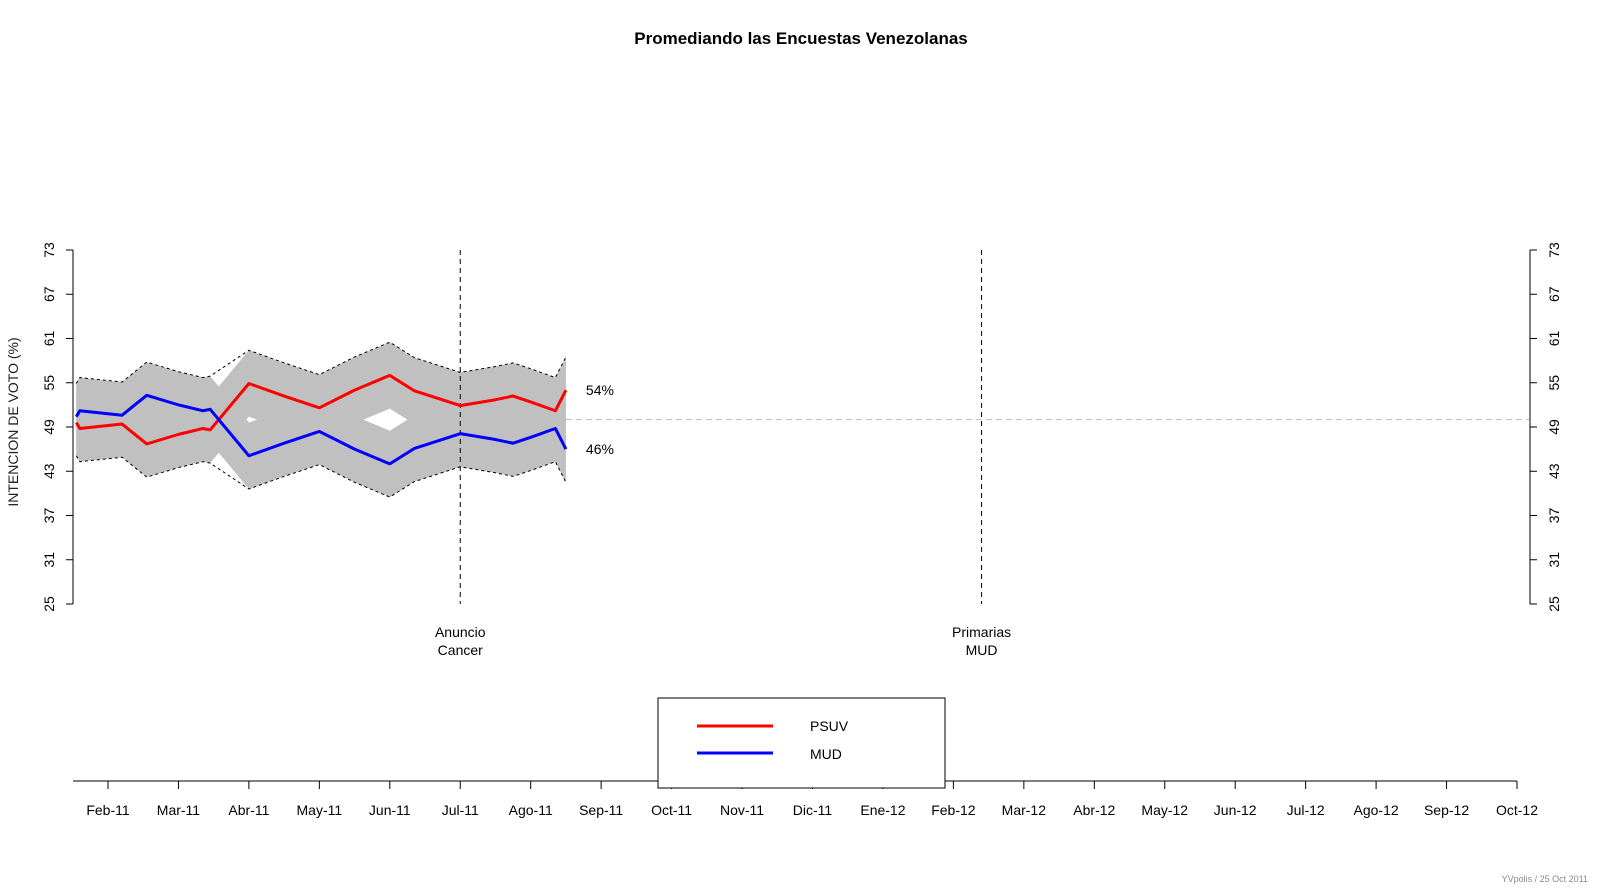  What do you see at coordinates (982, 650) in the screenshot?
I see `event-label-2-line2: MUD` at bounding box center [982, 650].